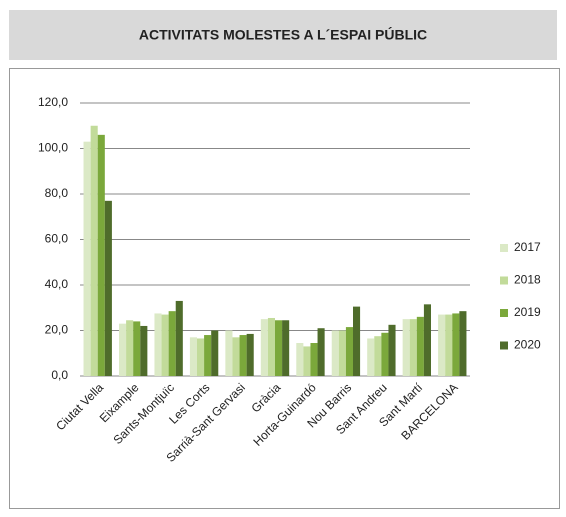  Describe the element at coordinates (527, 345) in the screenshot. I see `legend-label: 2020` at that location.